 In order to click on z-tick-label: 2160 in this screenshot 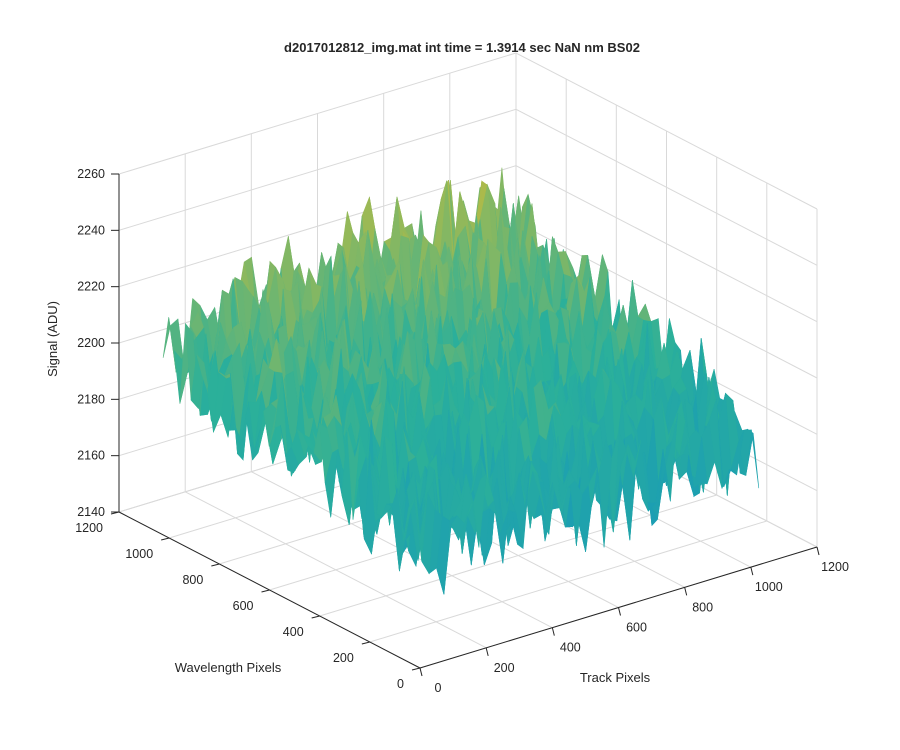, I will do `click(91, 456)`.